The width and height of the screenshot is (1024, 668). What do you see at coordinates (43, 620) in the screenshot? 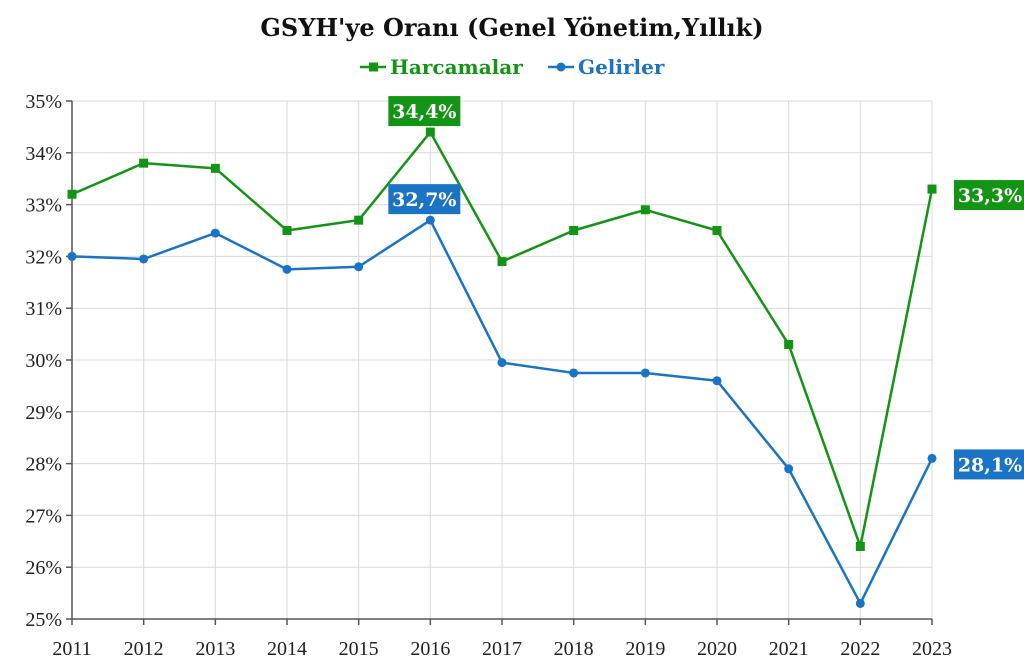
I see `y-tick-label: 25%` at bounding box center [43, 620].